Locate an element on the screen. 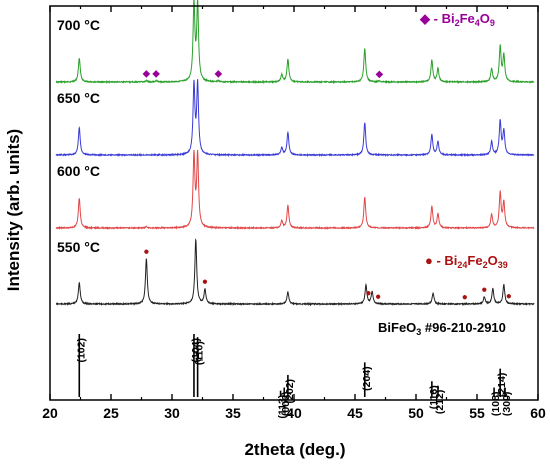 The height and width of the screenshot is (475, 550). reference-hkl-8: (212) is located at coordinates (440, 402).